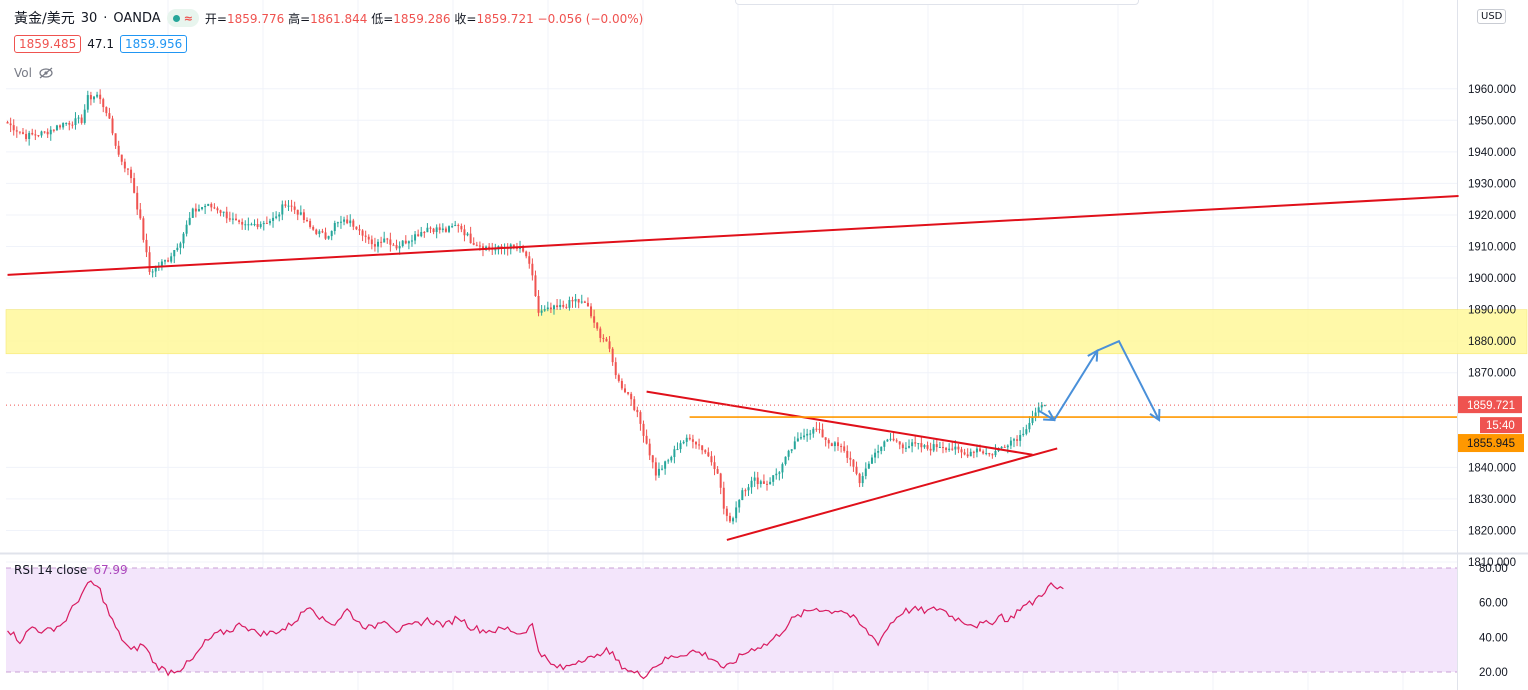  Describe the element at coordinates (1492, 500) in the screenshot. I see `price-tick-label: 1830.000` at that location.